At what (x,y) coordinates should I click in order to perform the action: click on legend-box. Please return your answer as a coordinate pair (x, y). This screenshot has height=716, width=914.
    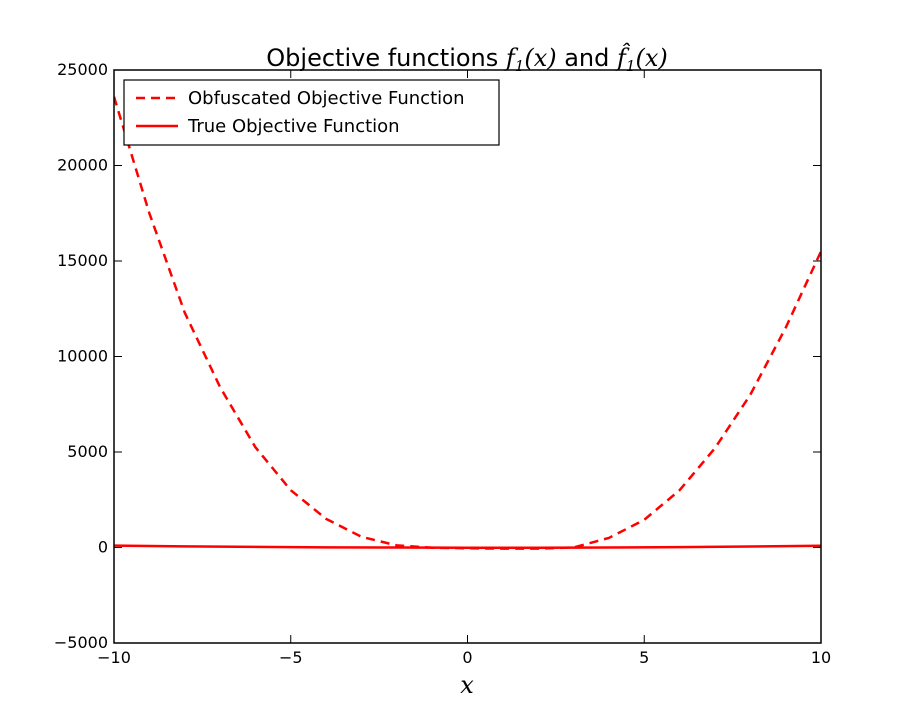
    Looking at the image, I should click on (311, 112).